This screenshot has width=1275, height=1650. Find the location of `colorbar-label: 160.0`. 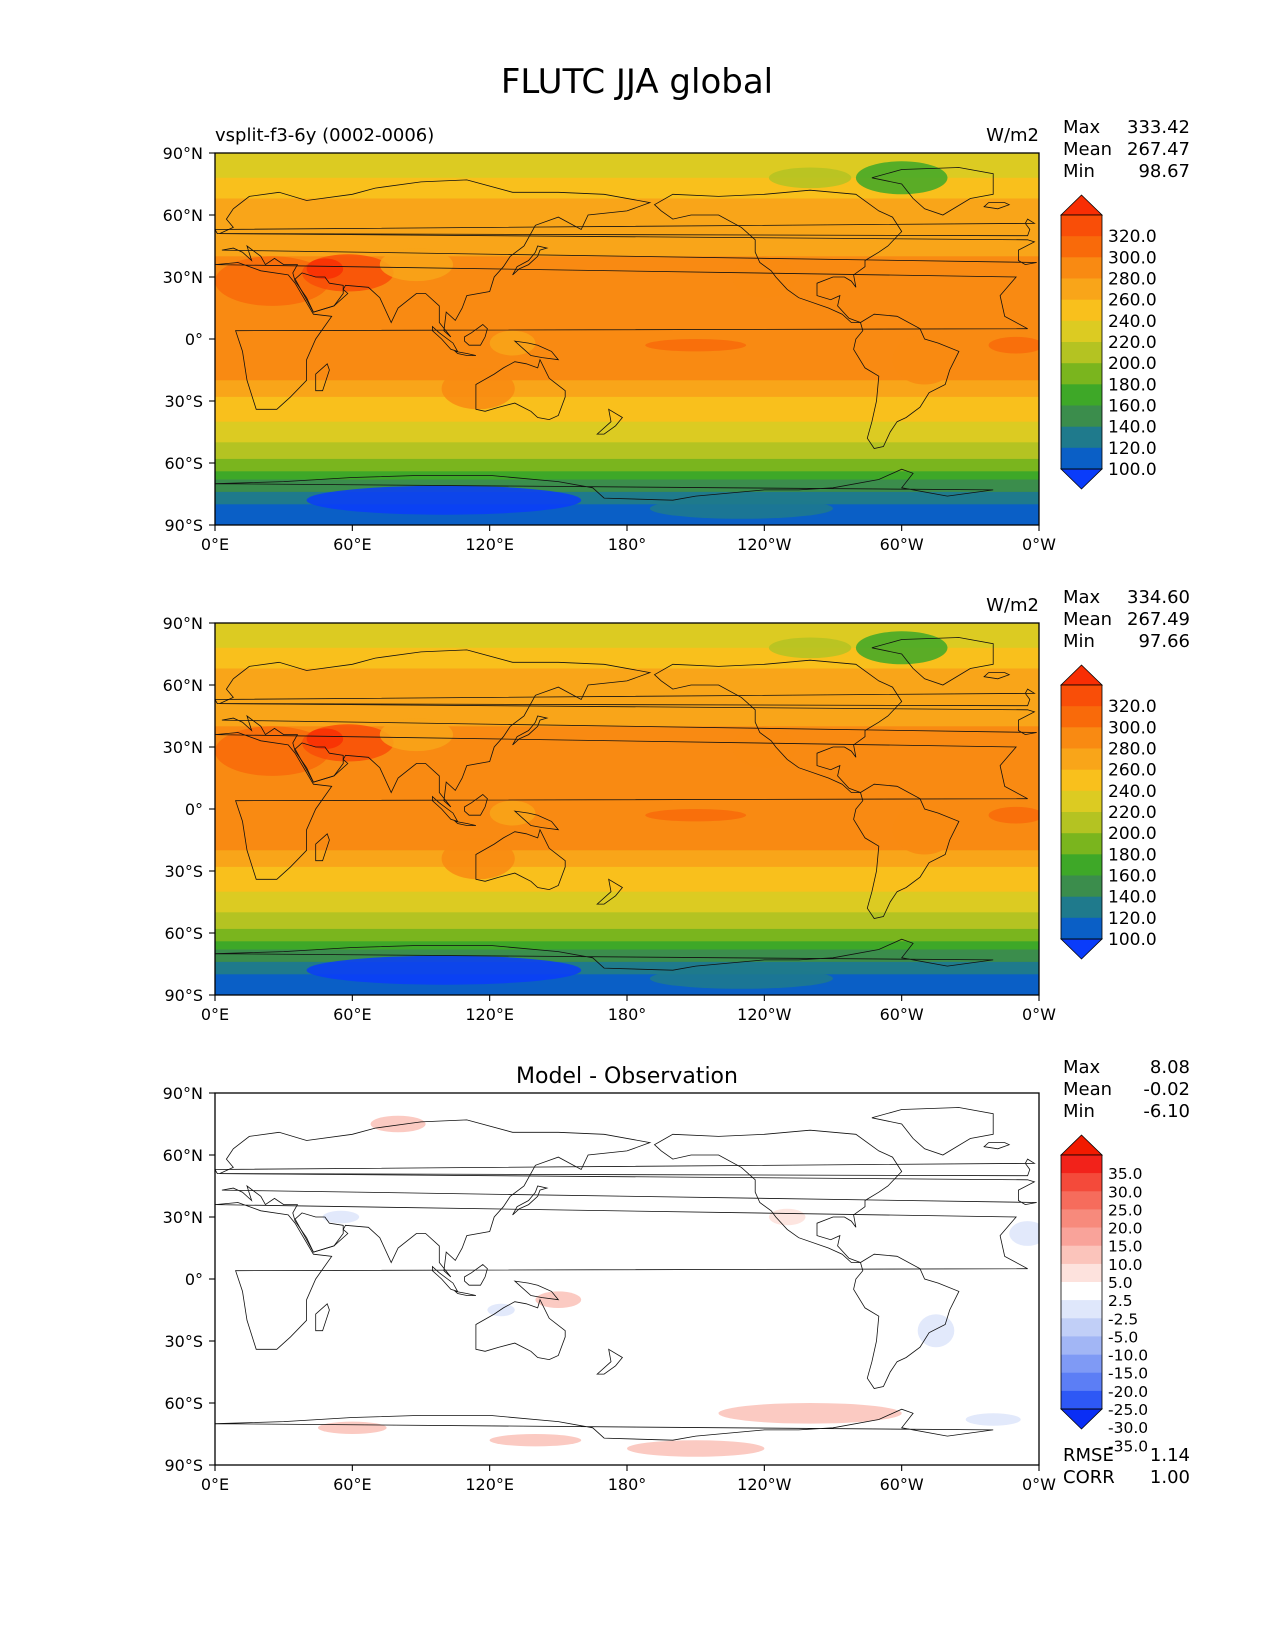

colorbar-label: 160.0 is located at coordinates (1132, 407).